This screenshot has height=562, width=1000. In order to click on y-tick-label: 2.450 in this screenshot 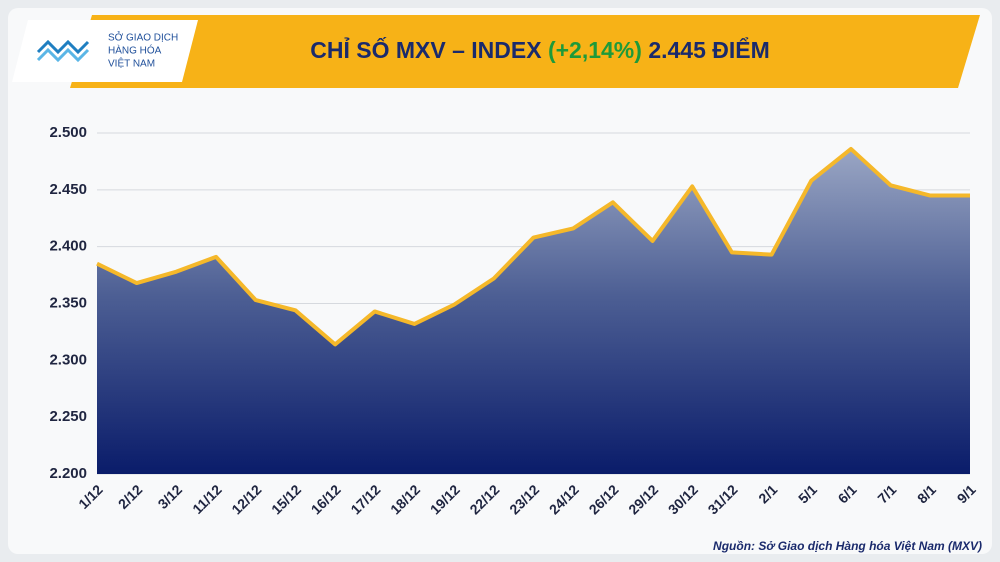, I will do `click(68, 189)`.